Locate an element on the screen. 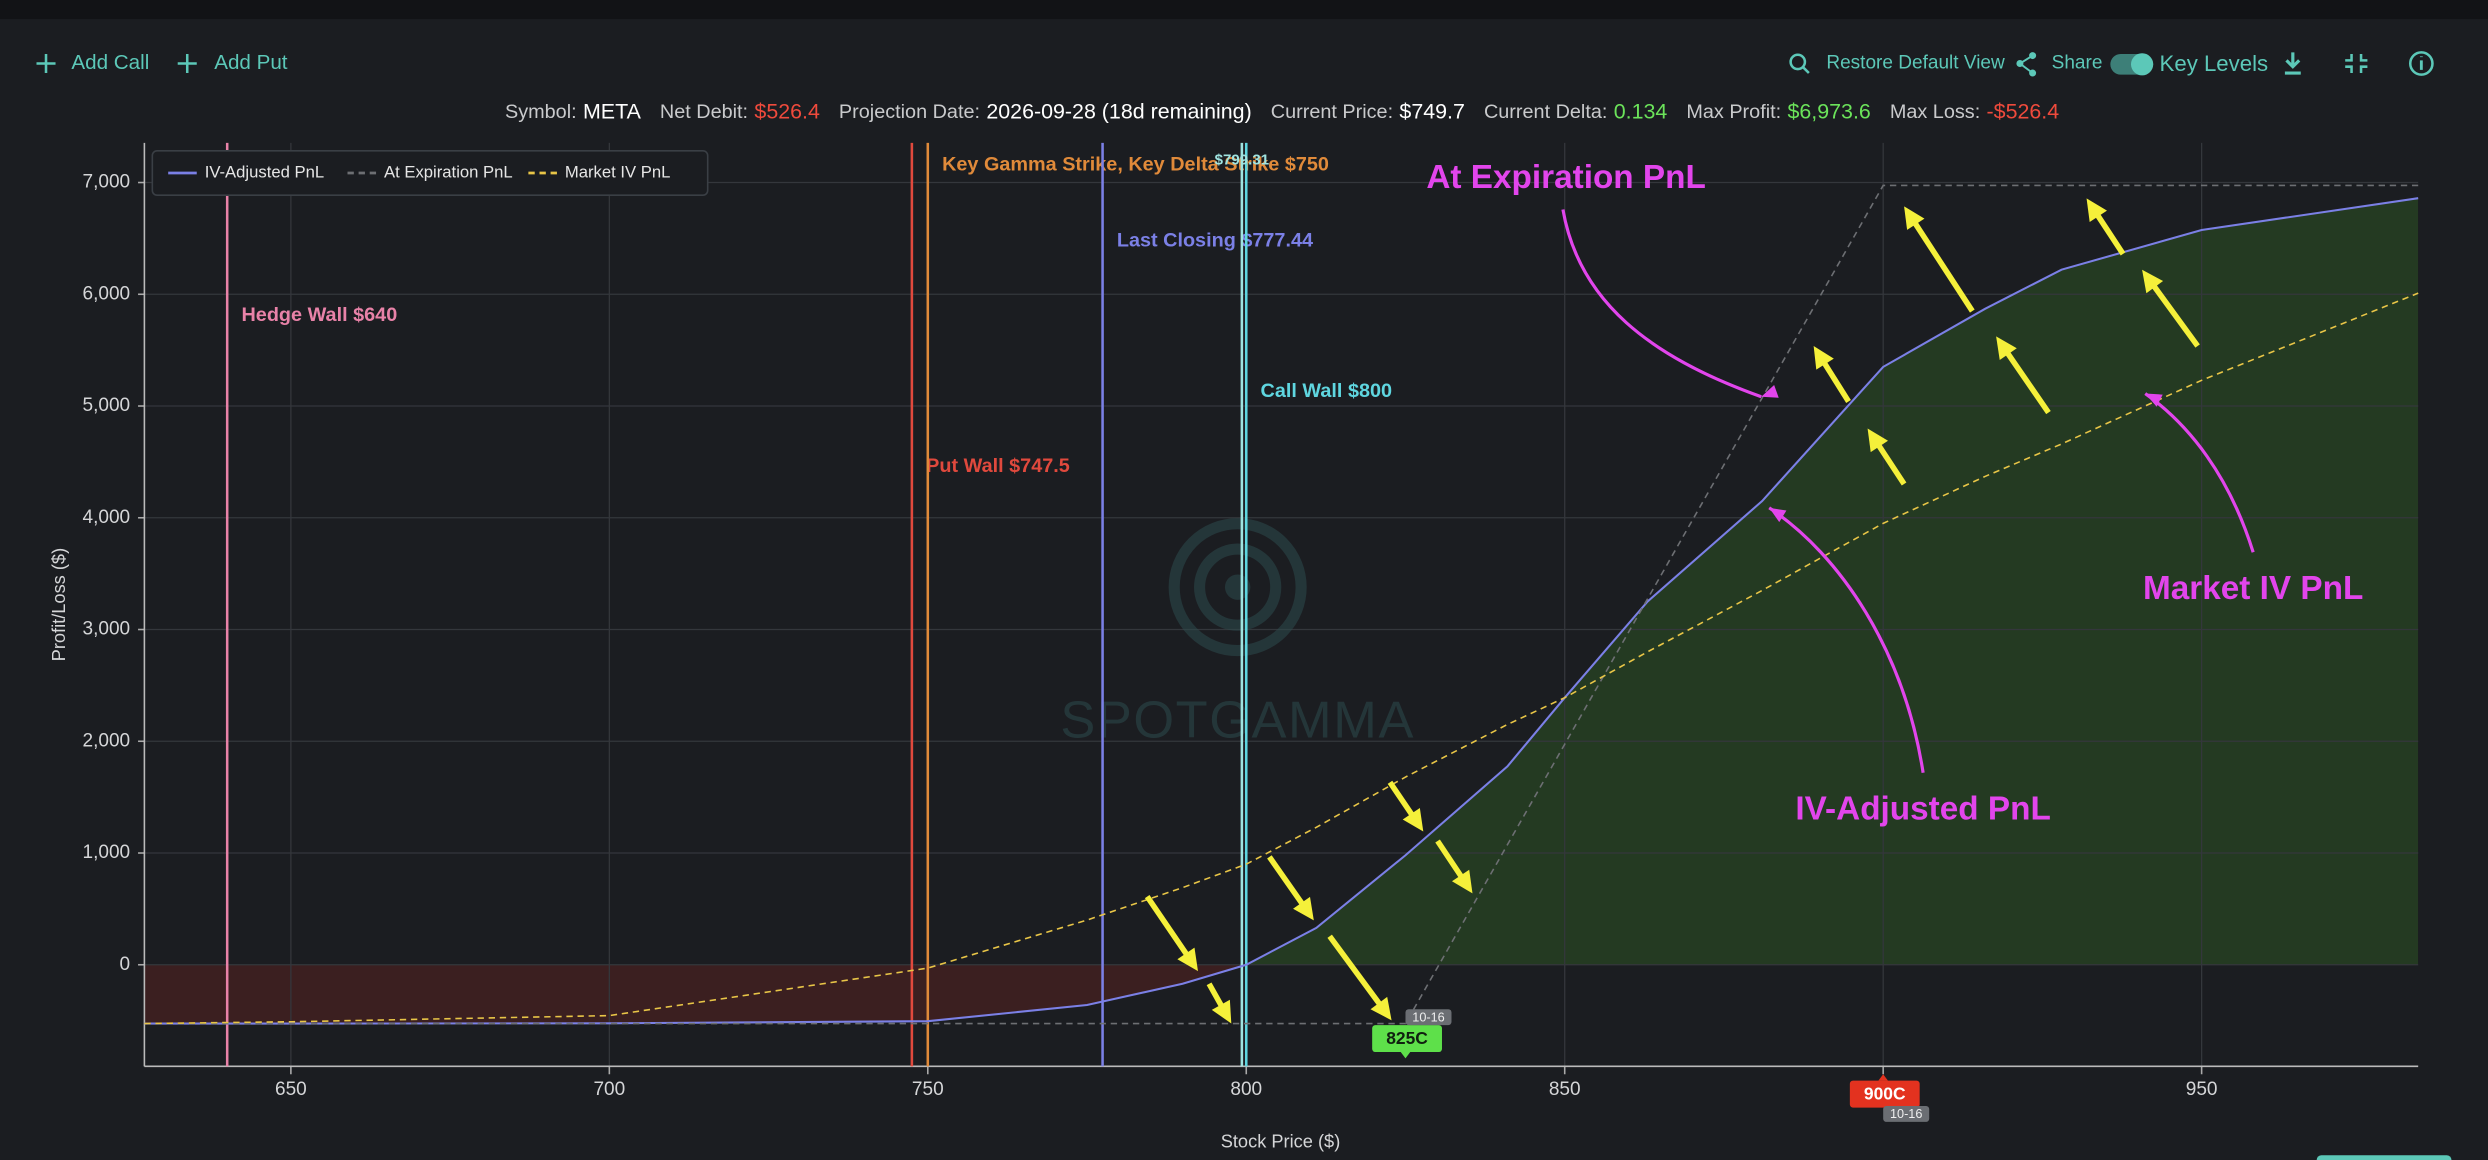 The width and height of the screenshot is (2488, 1160). info-icon is located at coordinates (2421, 63).